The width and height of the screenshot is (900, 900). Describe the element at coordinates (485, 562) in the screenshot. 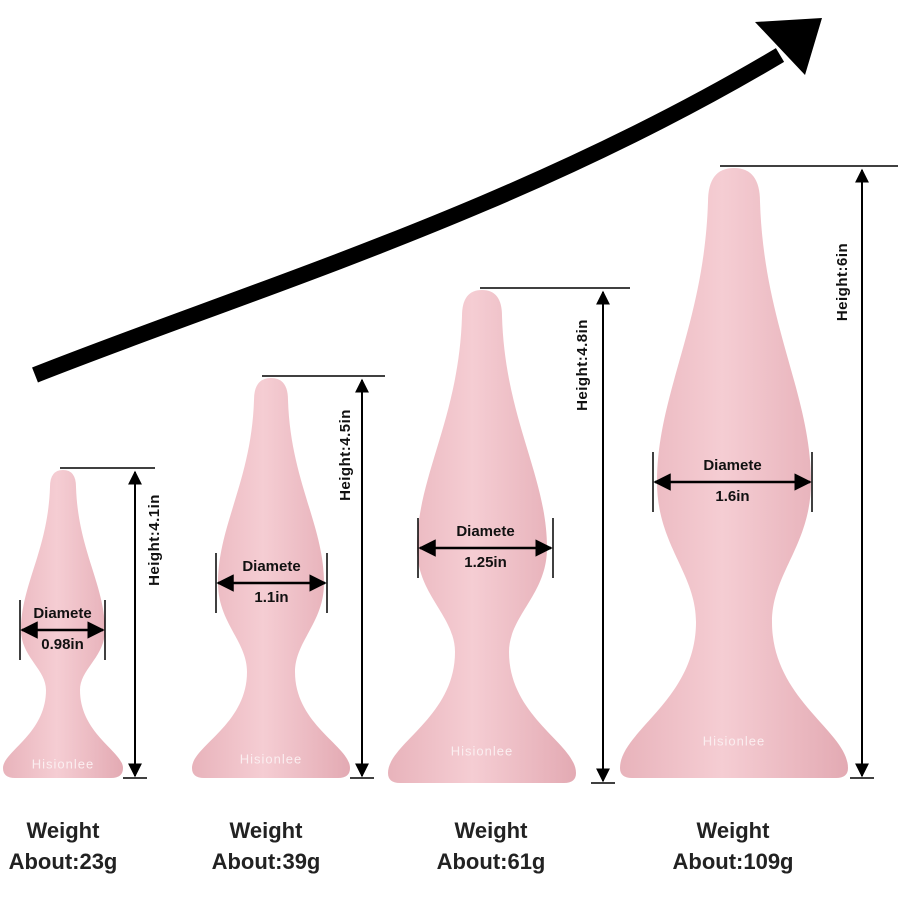

I see `diameter-value: 1.25in` at that location.